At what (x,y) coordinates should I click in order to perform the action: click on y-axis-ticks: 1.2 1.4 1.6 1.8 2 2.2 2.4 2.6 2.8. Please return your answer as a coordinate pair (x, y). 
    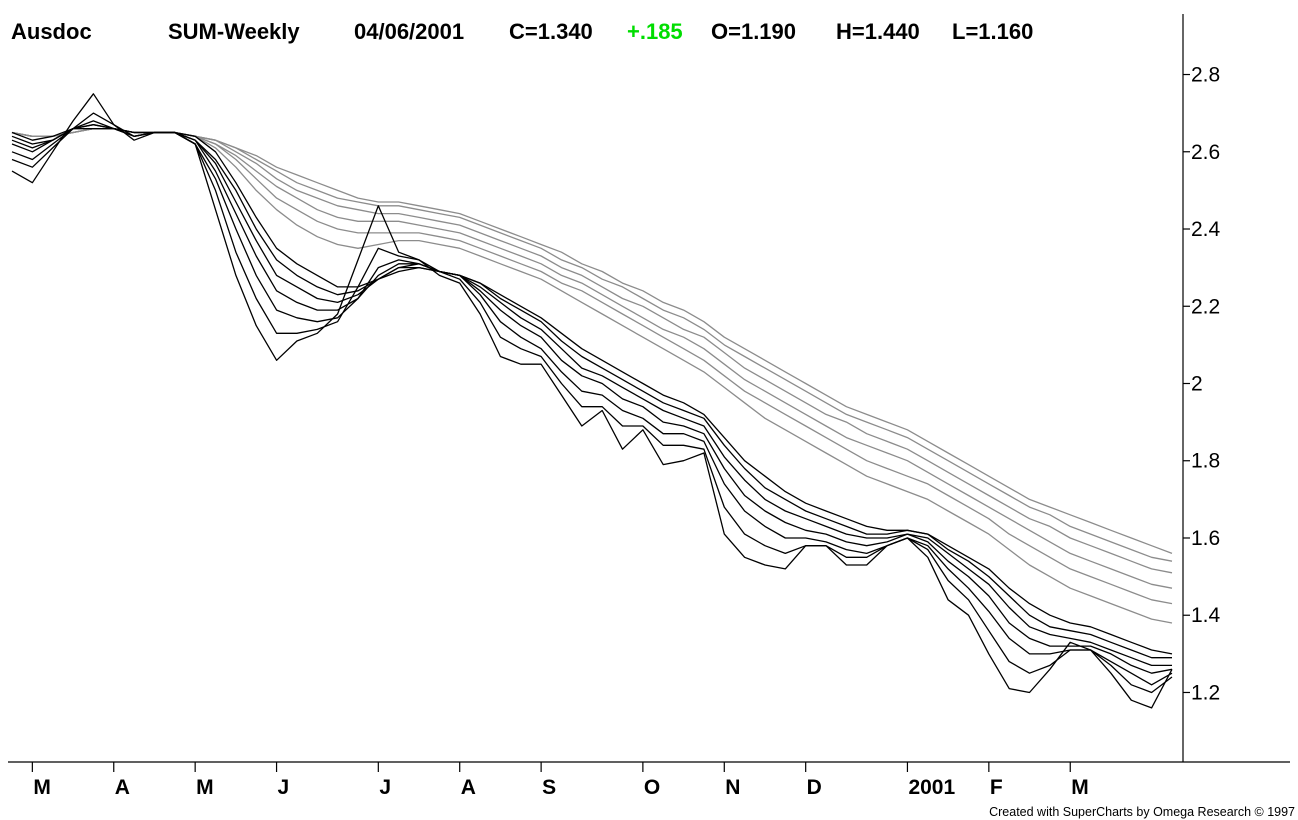
    Looking at the image, I should click on (1202, 384).